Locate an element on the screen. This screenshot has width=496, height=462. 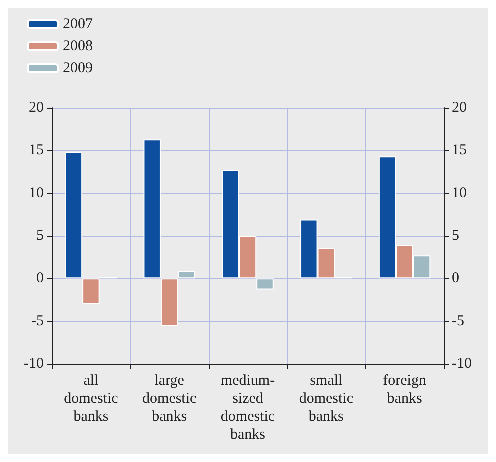
y-tick-label: 20 is located at coordinates (36, 108).